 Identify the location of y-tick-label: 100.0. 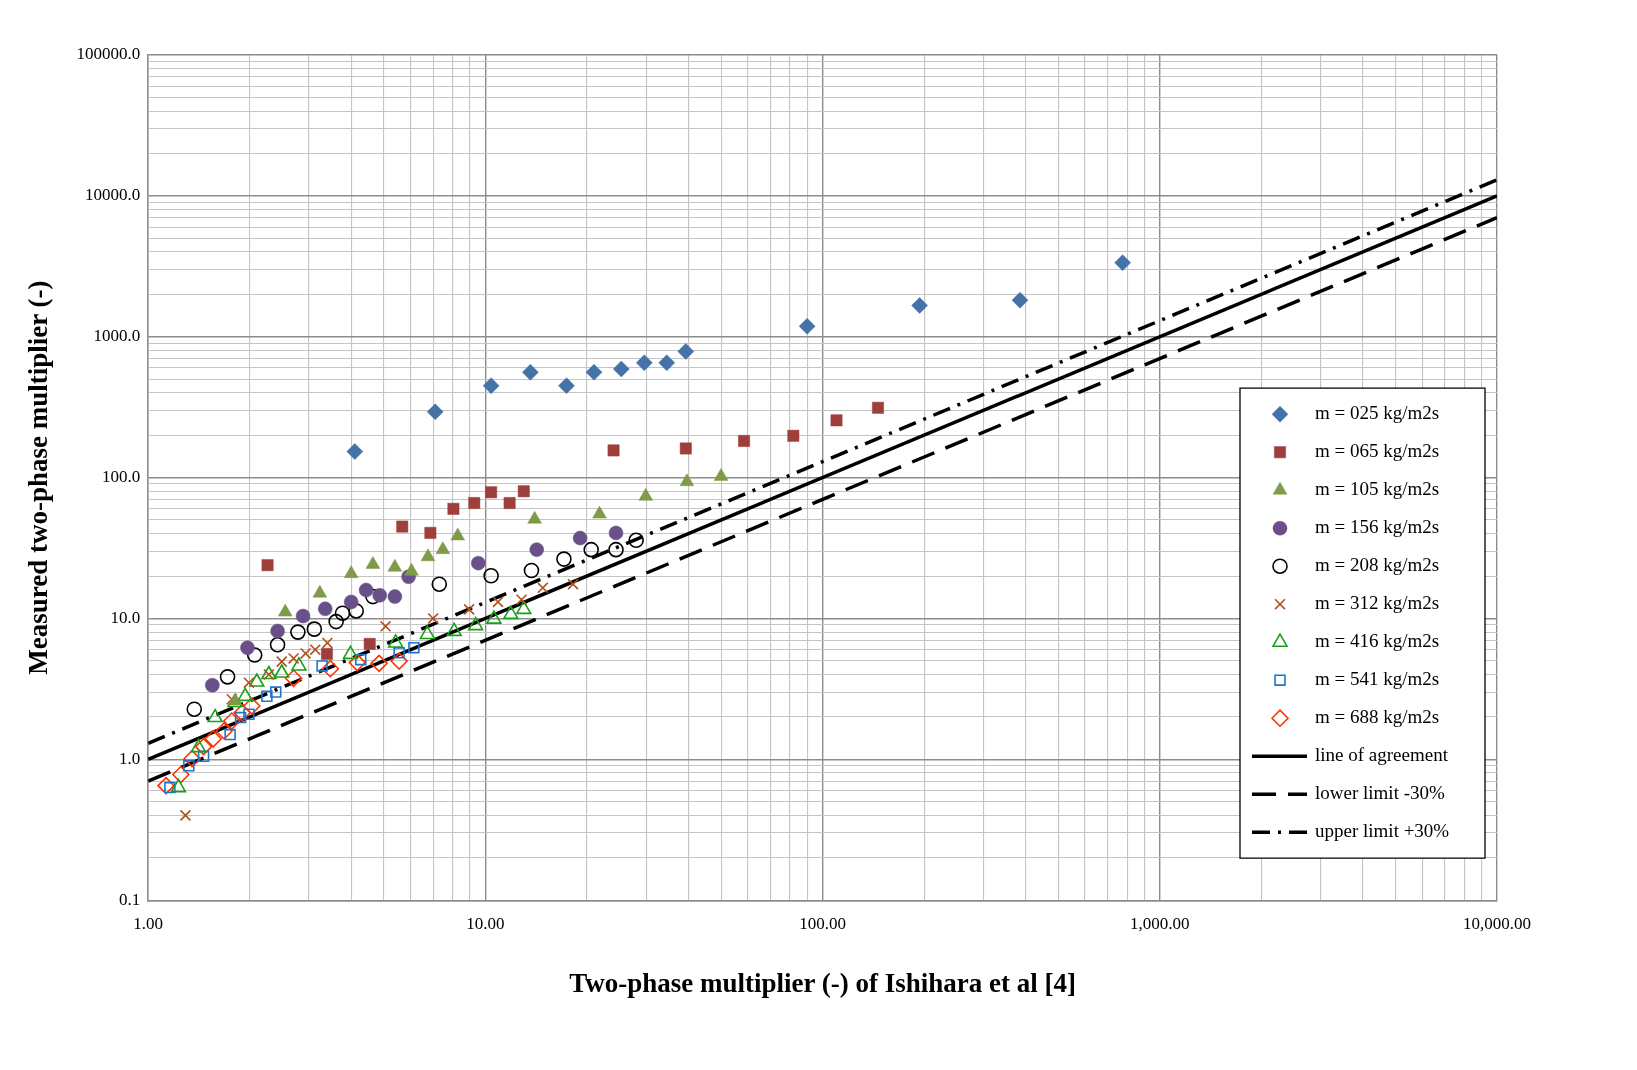
(121, 477).